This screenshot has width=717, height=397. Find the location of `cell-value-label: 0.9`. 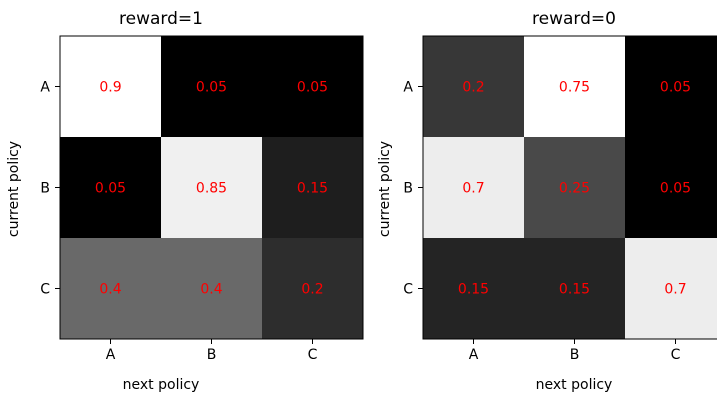

cell-value-label: 0.9 is located at coordinates (110, 88).